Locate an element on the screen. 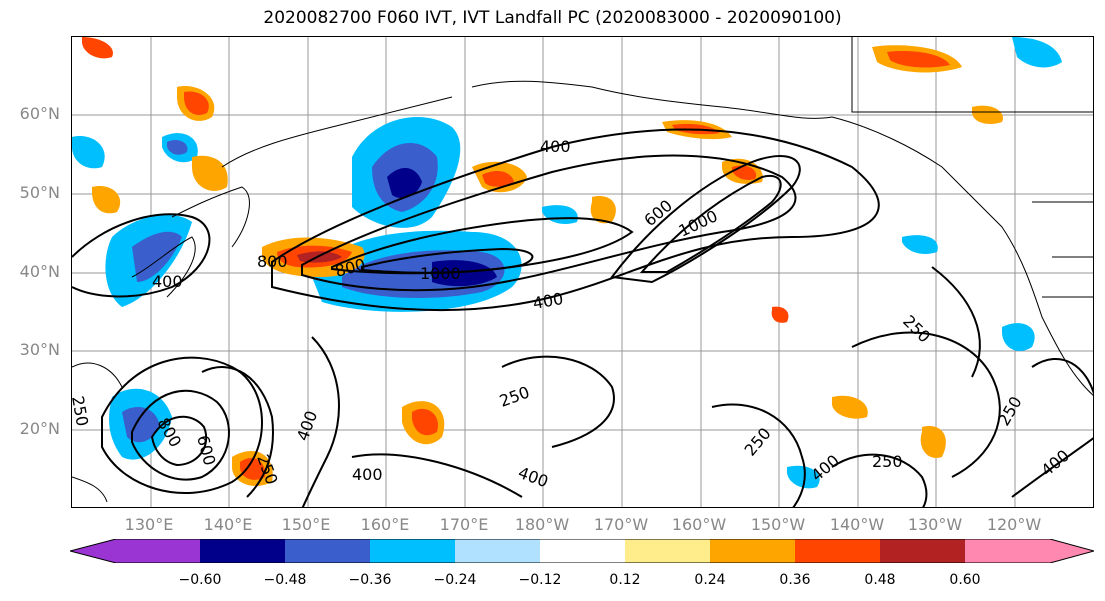 The image size is (1105, 601). lon-label: 150°E is located at coordinates (306, 524).